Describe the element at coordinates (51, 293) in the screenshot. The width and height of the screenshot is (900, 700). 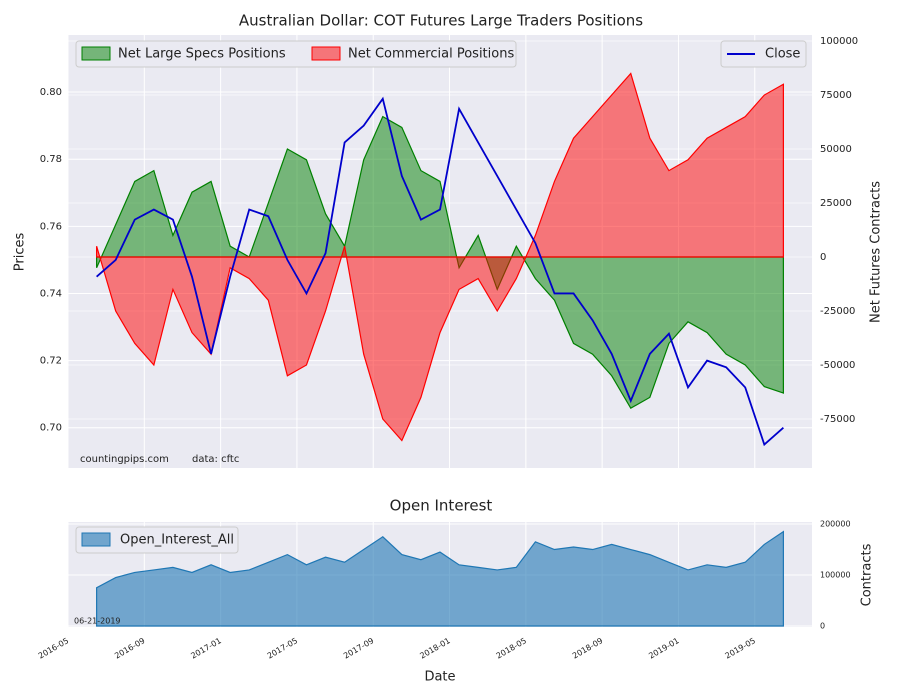
I see `y-tick-label: 0.74` at that location.